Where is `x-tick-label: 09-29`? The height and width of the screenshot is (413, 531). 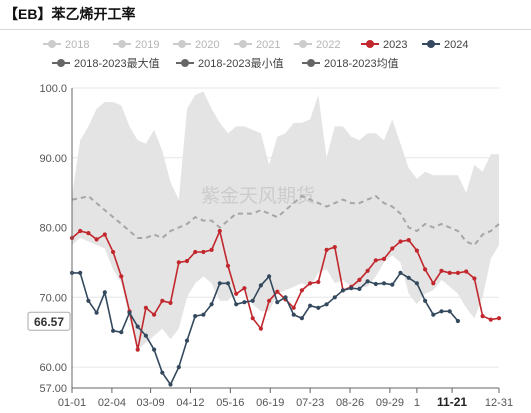
x-tick-label: 09-29 is located at coordinates (390, 403).